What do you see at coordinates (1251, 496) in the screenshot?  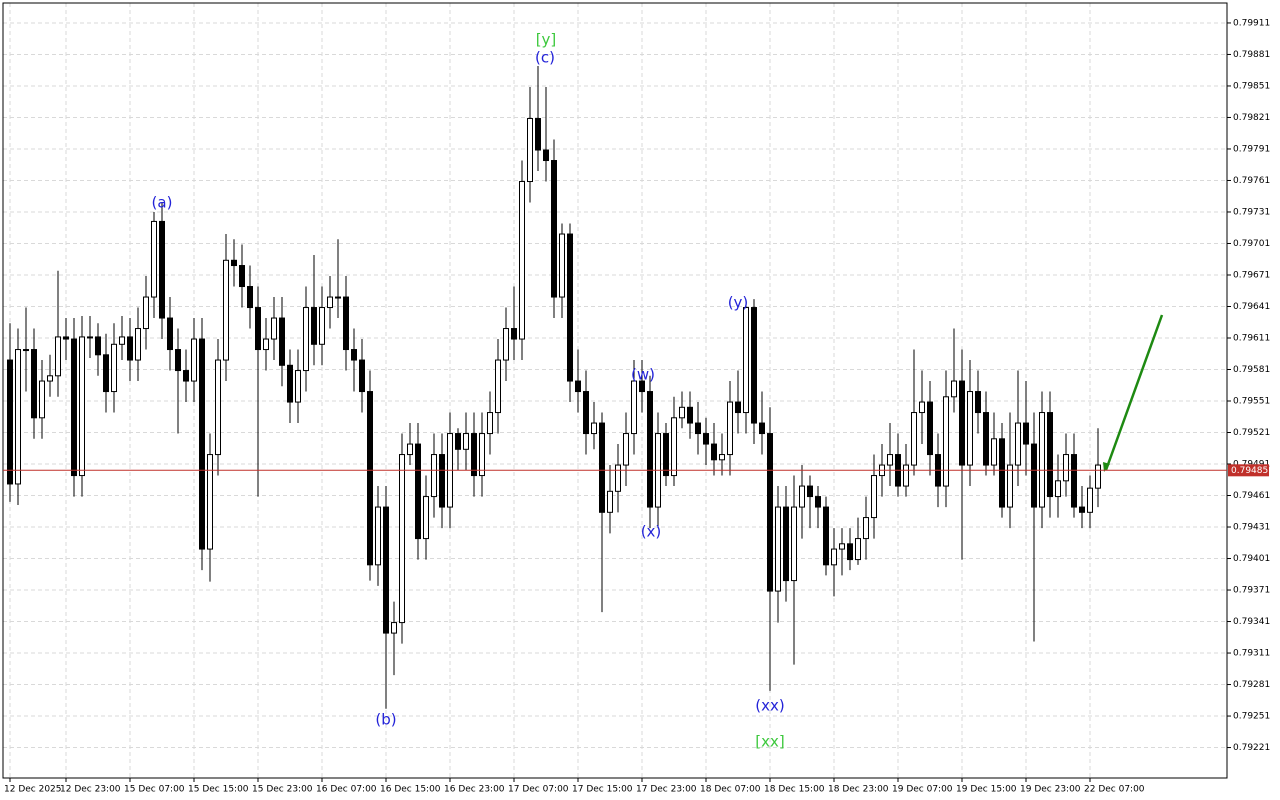 I see `y-tick-label: 0.79461` at bounding box center [1251, 496].